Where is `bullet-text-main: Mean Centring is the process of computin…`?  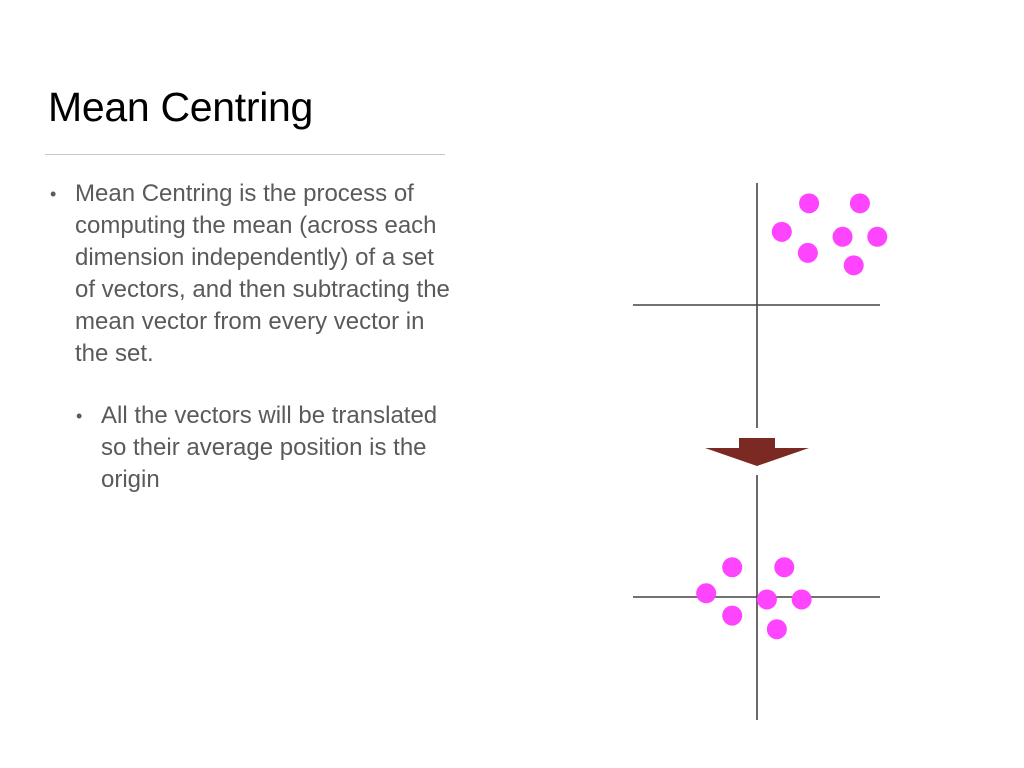
bullet-text-main: Mean Centring is the process of computin… is located at coordinates (262, 273).